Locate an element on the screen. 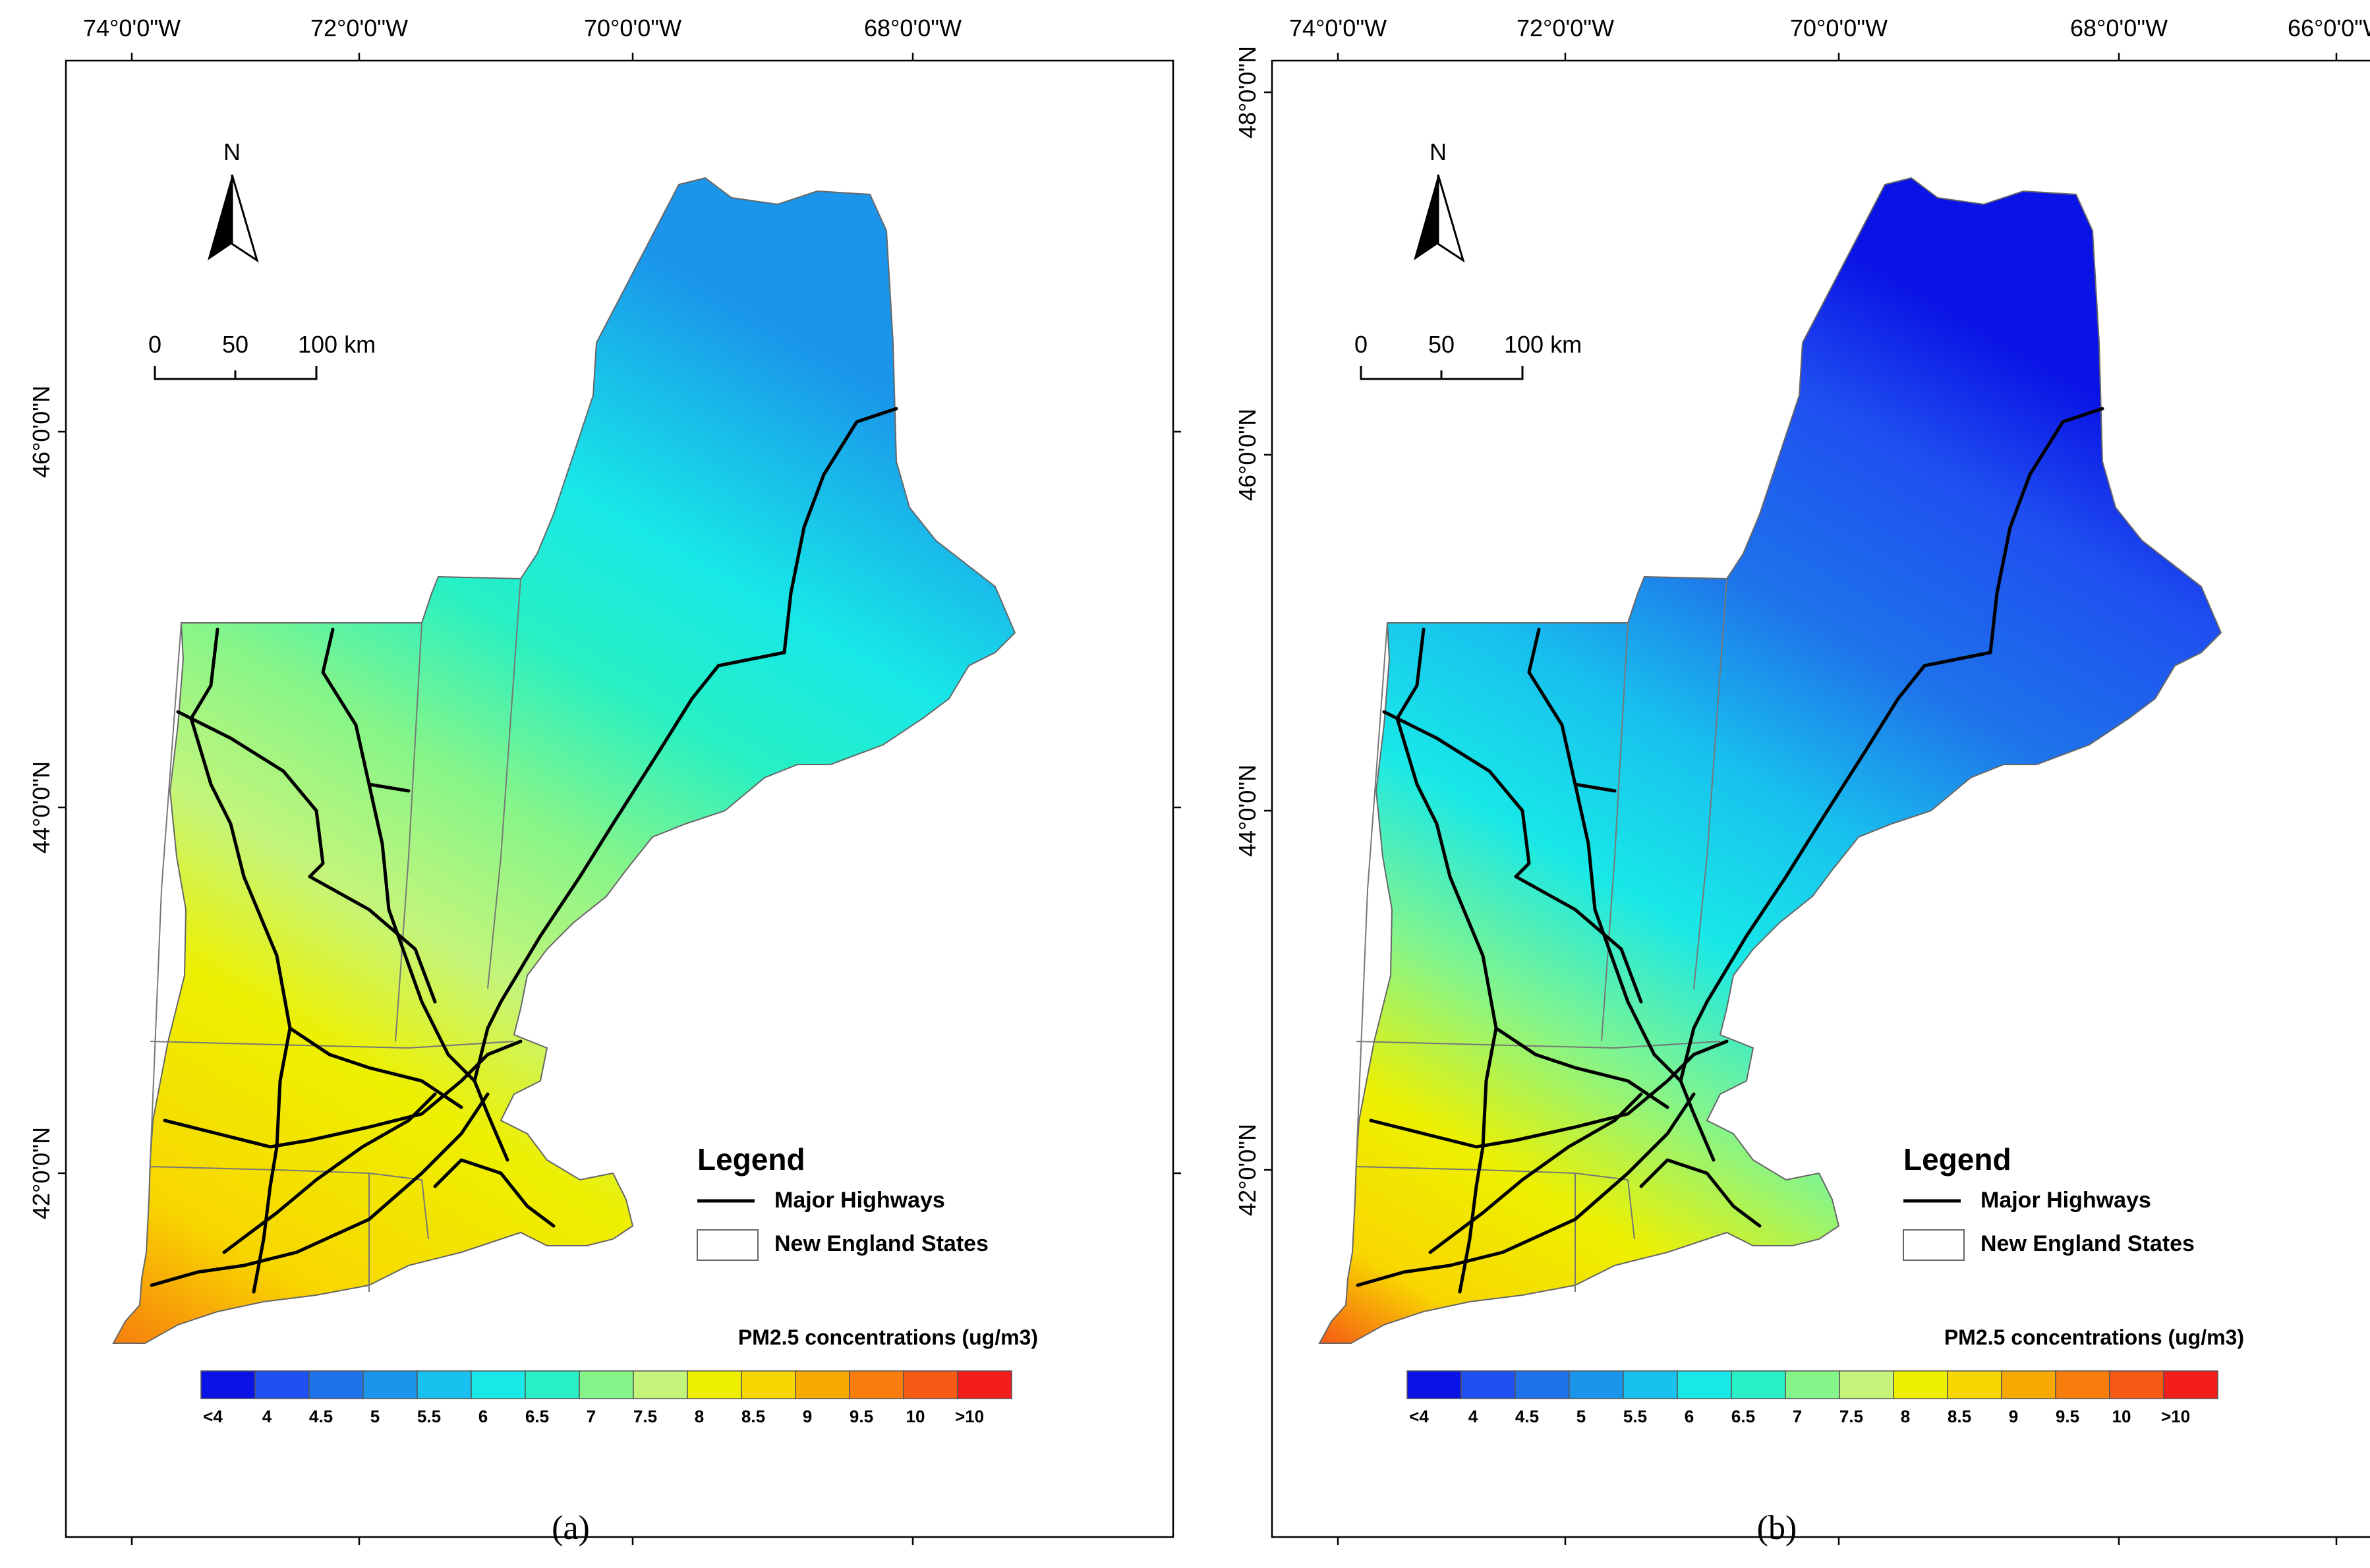 The image size is (2370, 1568). colorbar-tick-label: 4.5 is located at coordinates (1527, 1416).